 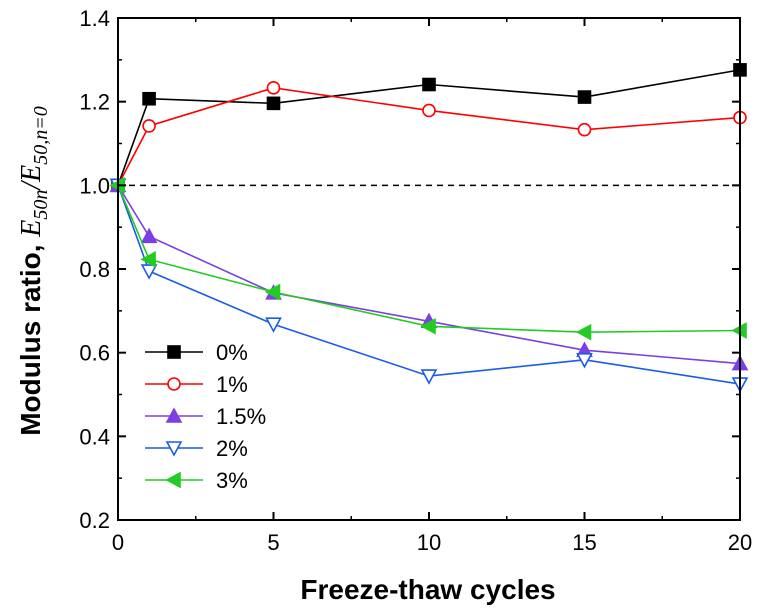 I want to click on x-tick-label: 15, so click(x=584, y=542).